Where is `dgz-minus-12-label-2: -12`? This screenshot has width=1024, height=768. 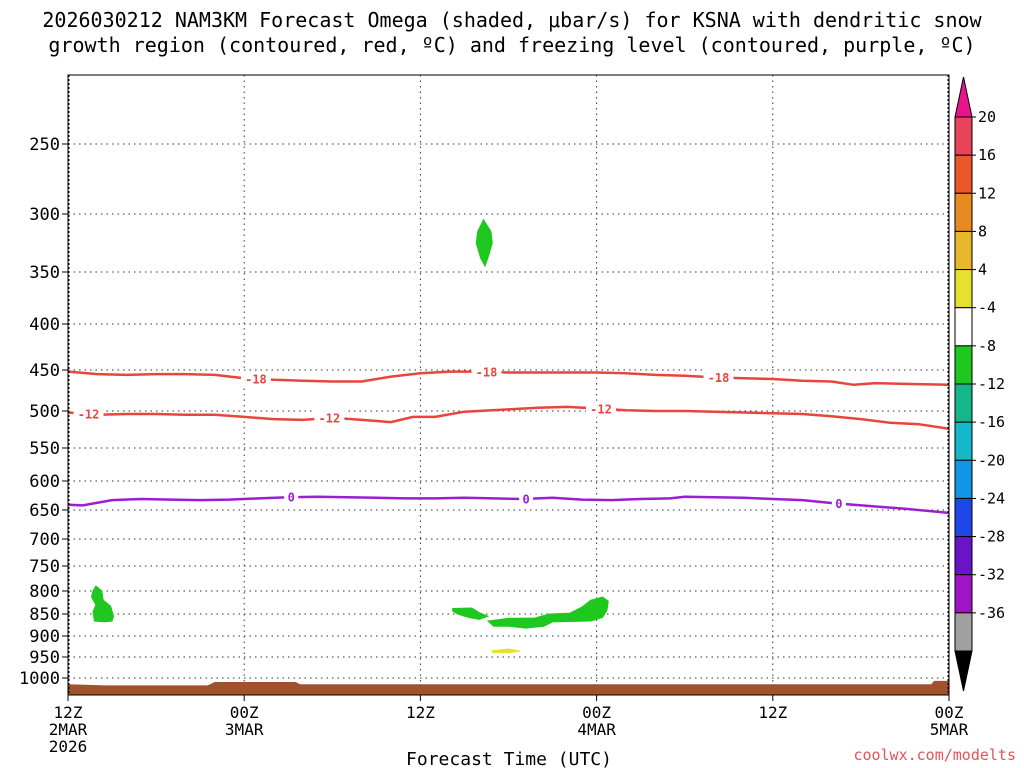
dgz-minus-12-label-2: -12 is located at coordinates (601, 409).